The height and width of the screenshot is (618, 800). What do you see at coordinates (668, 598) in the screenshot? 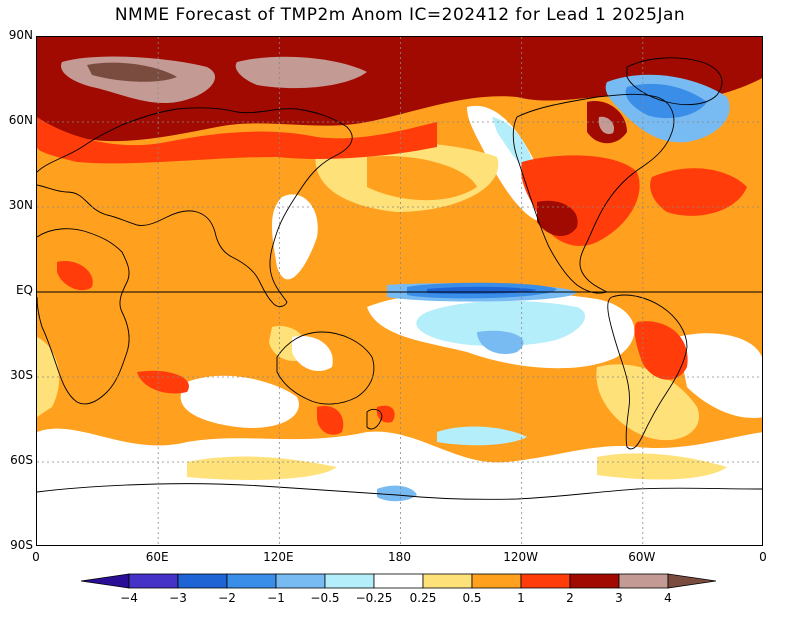
I see `colorbar-tick-label: 4` at bounding box center [668, 598].